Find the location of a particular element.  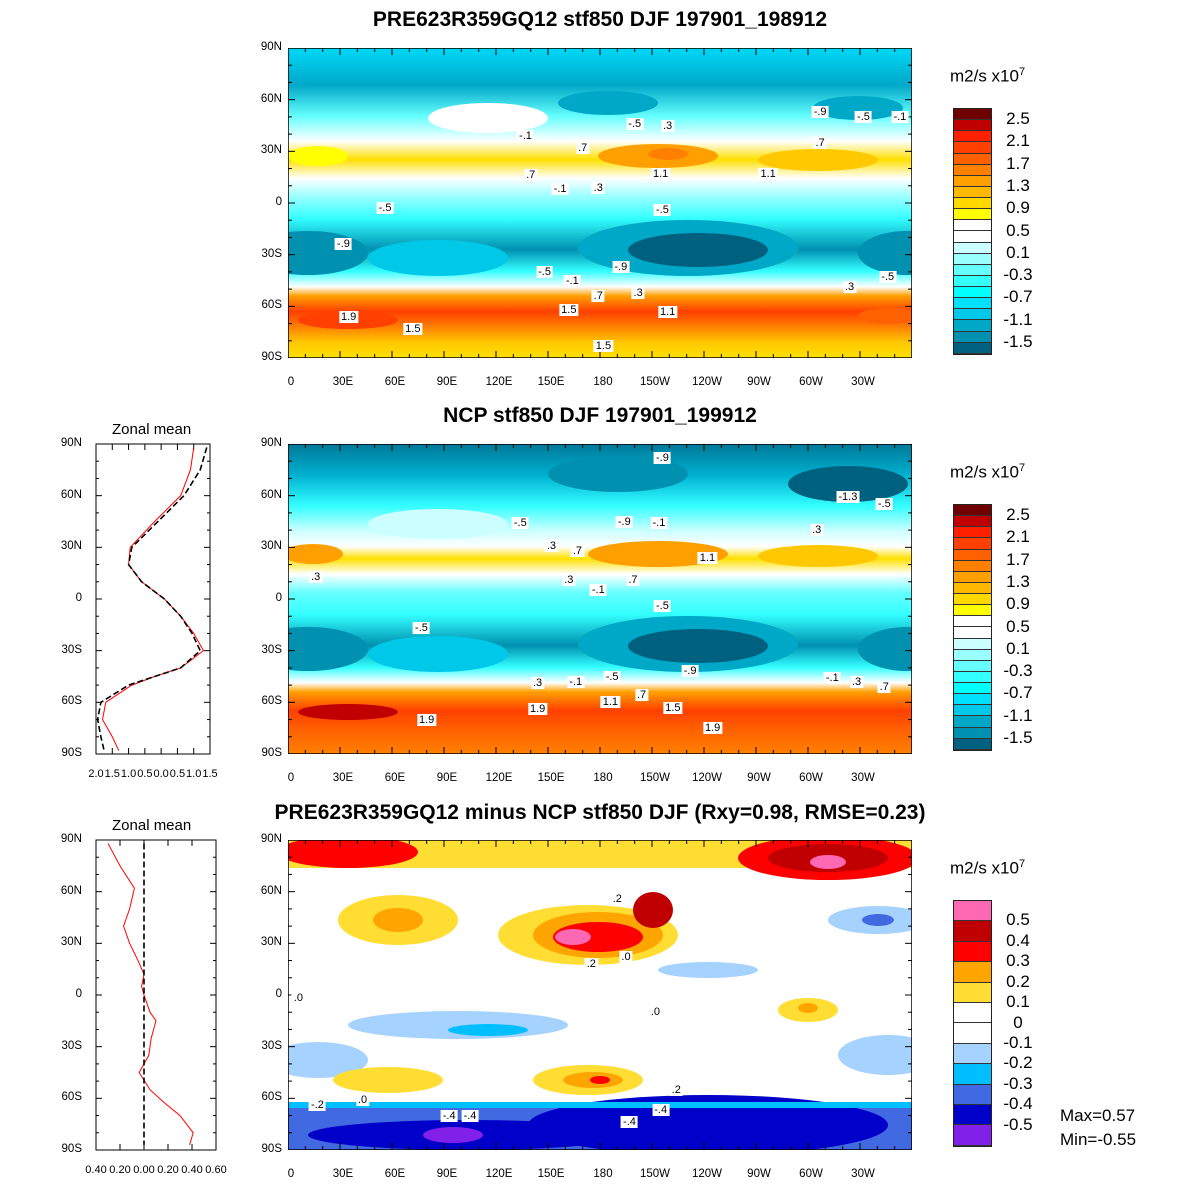

colorbar-label: 0.2 is located at coordinates (1018, 981).